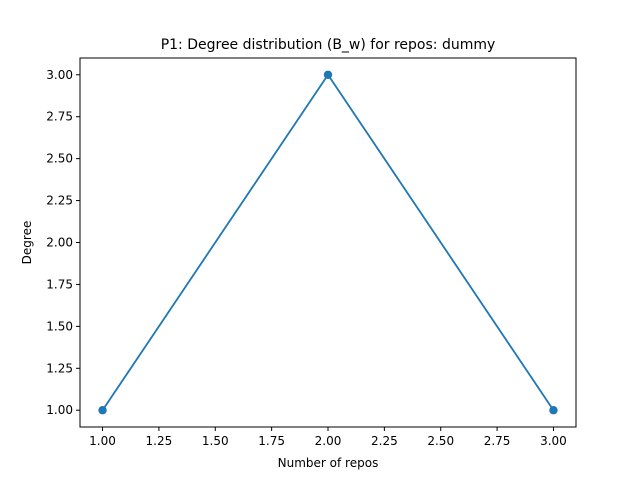 Image resolution: width=640 pixels, height=480 pixels. What do you see at coordinates (102, 441) in the screenshot?
I see `x-tick-label: 1.00` at bounding box center [102, 441].